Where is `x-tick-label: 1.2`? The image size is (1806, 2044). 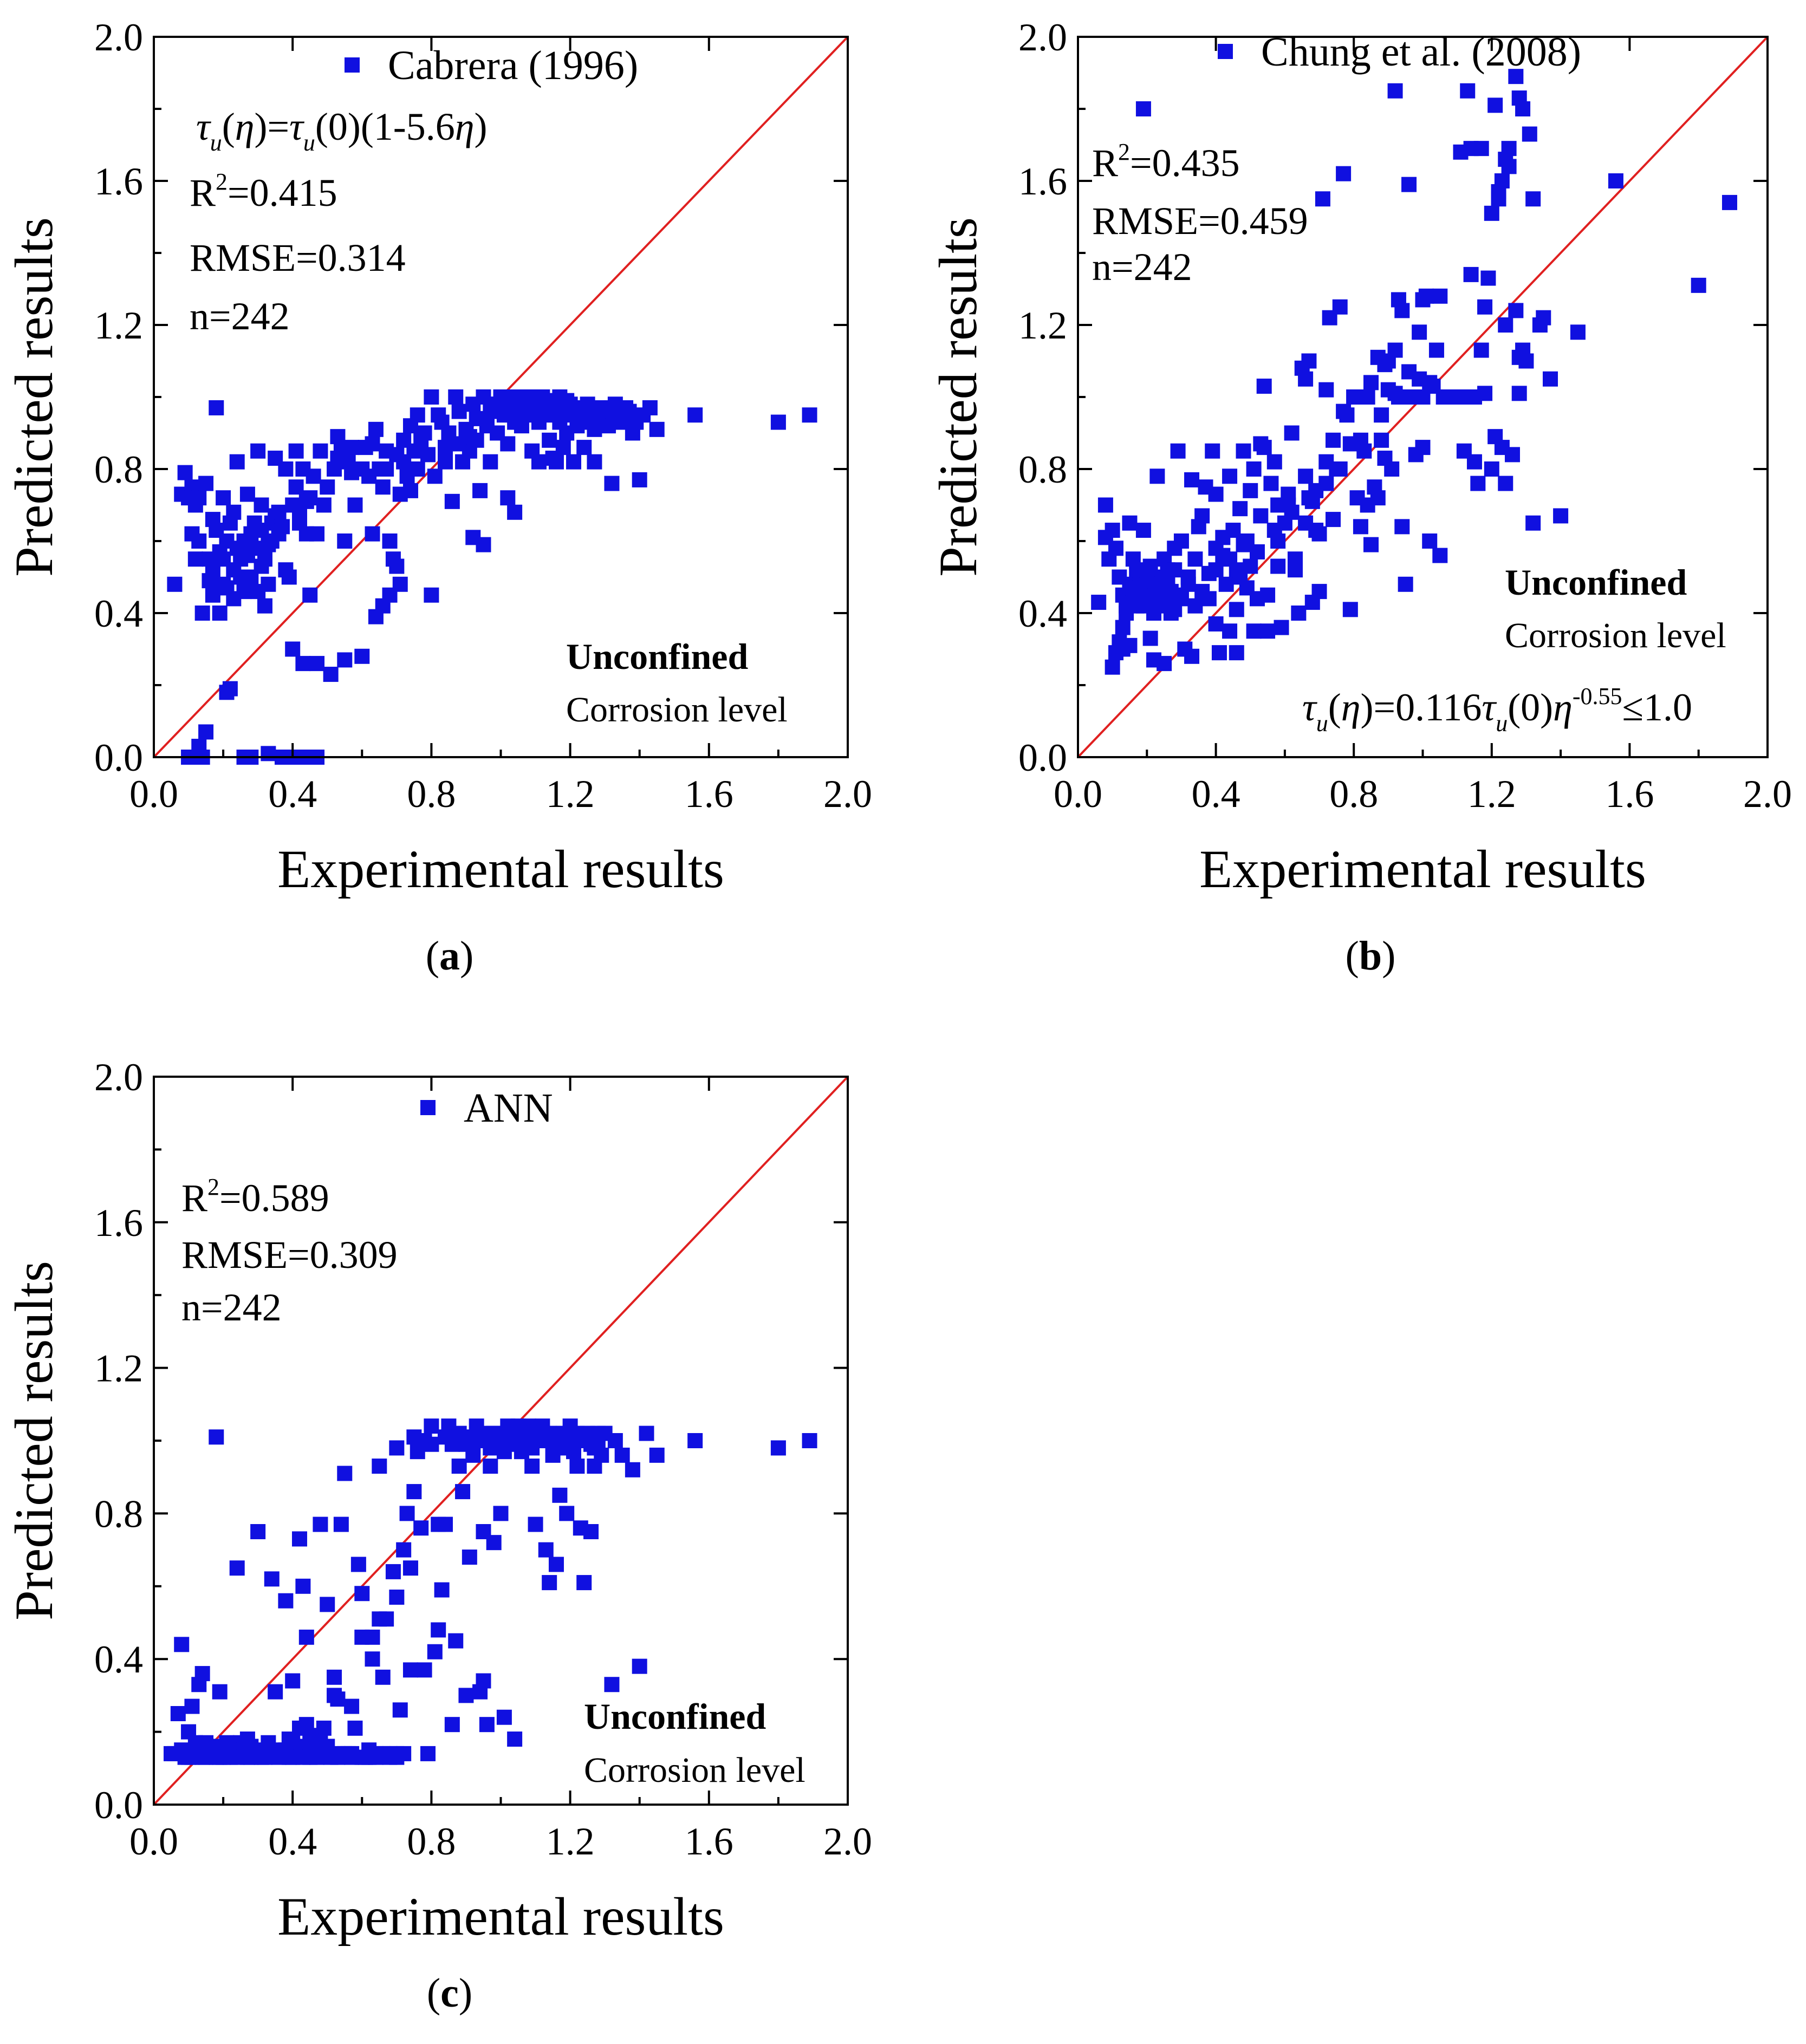 x-tick-label: 1.2 is located at coordinates (570, 1841).